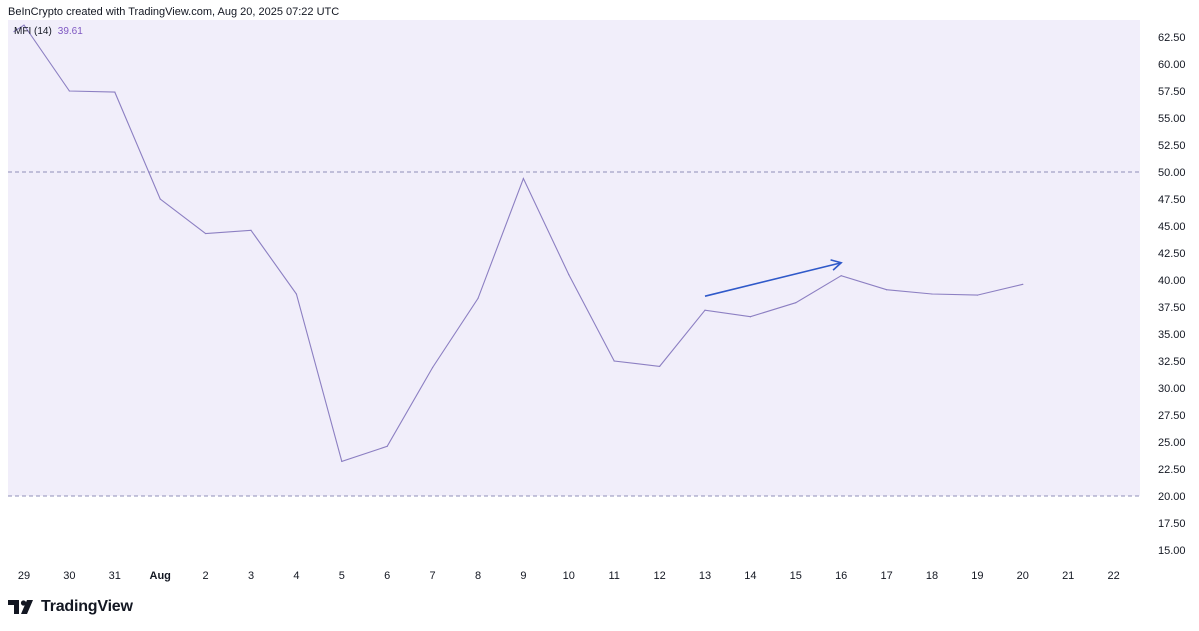  Describe the element at coordinates (160, 576) in the screenshot. I see `x-tick-label: Aug` at that location.